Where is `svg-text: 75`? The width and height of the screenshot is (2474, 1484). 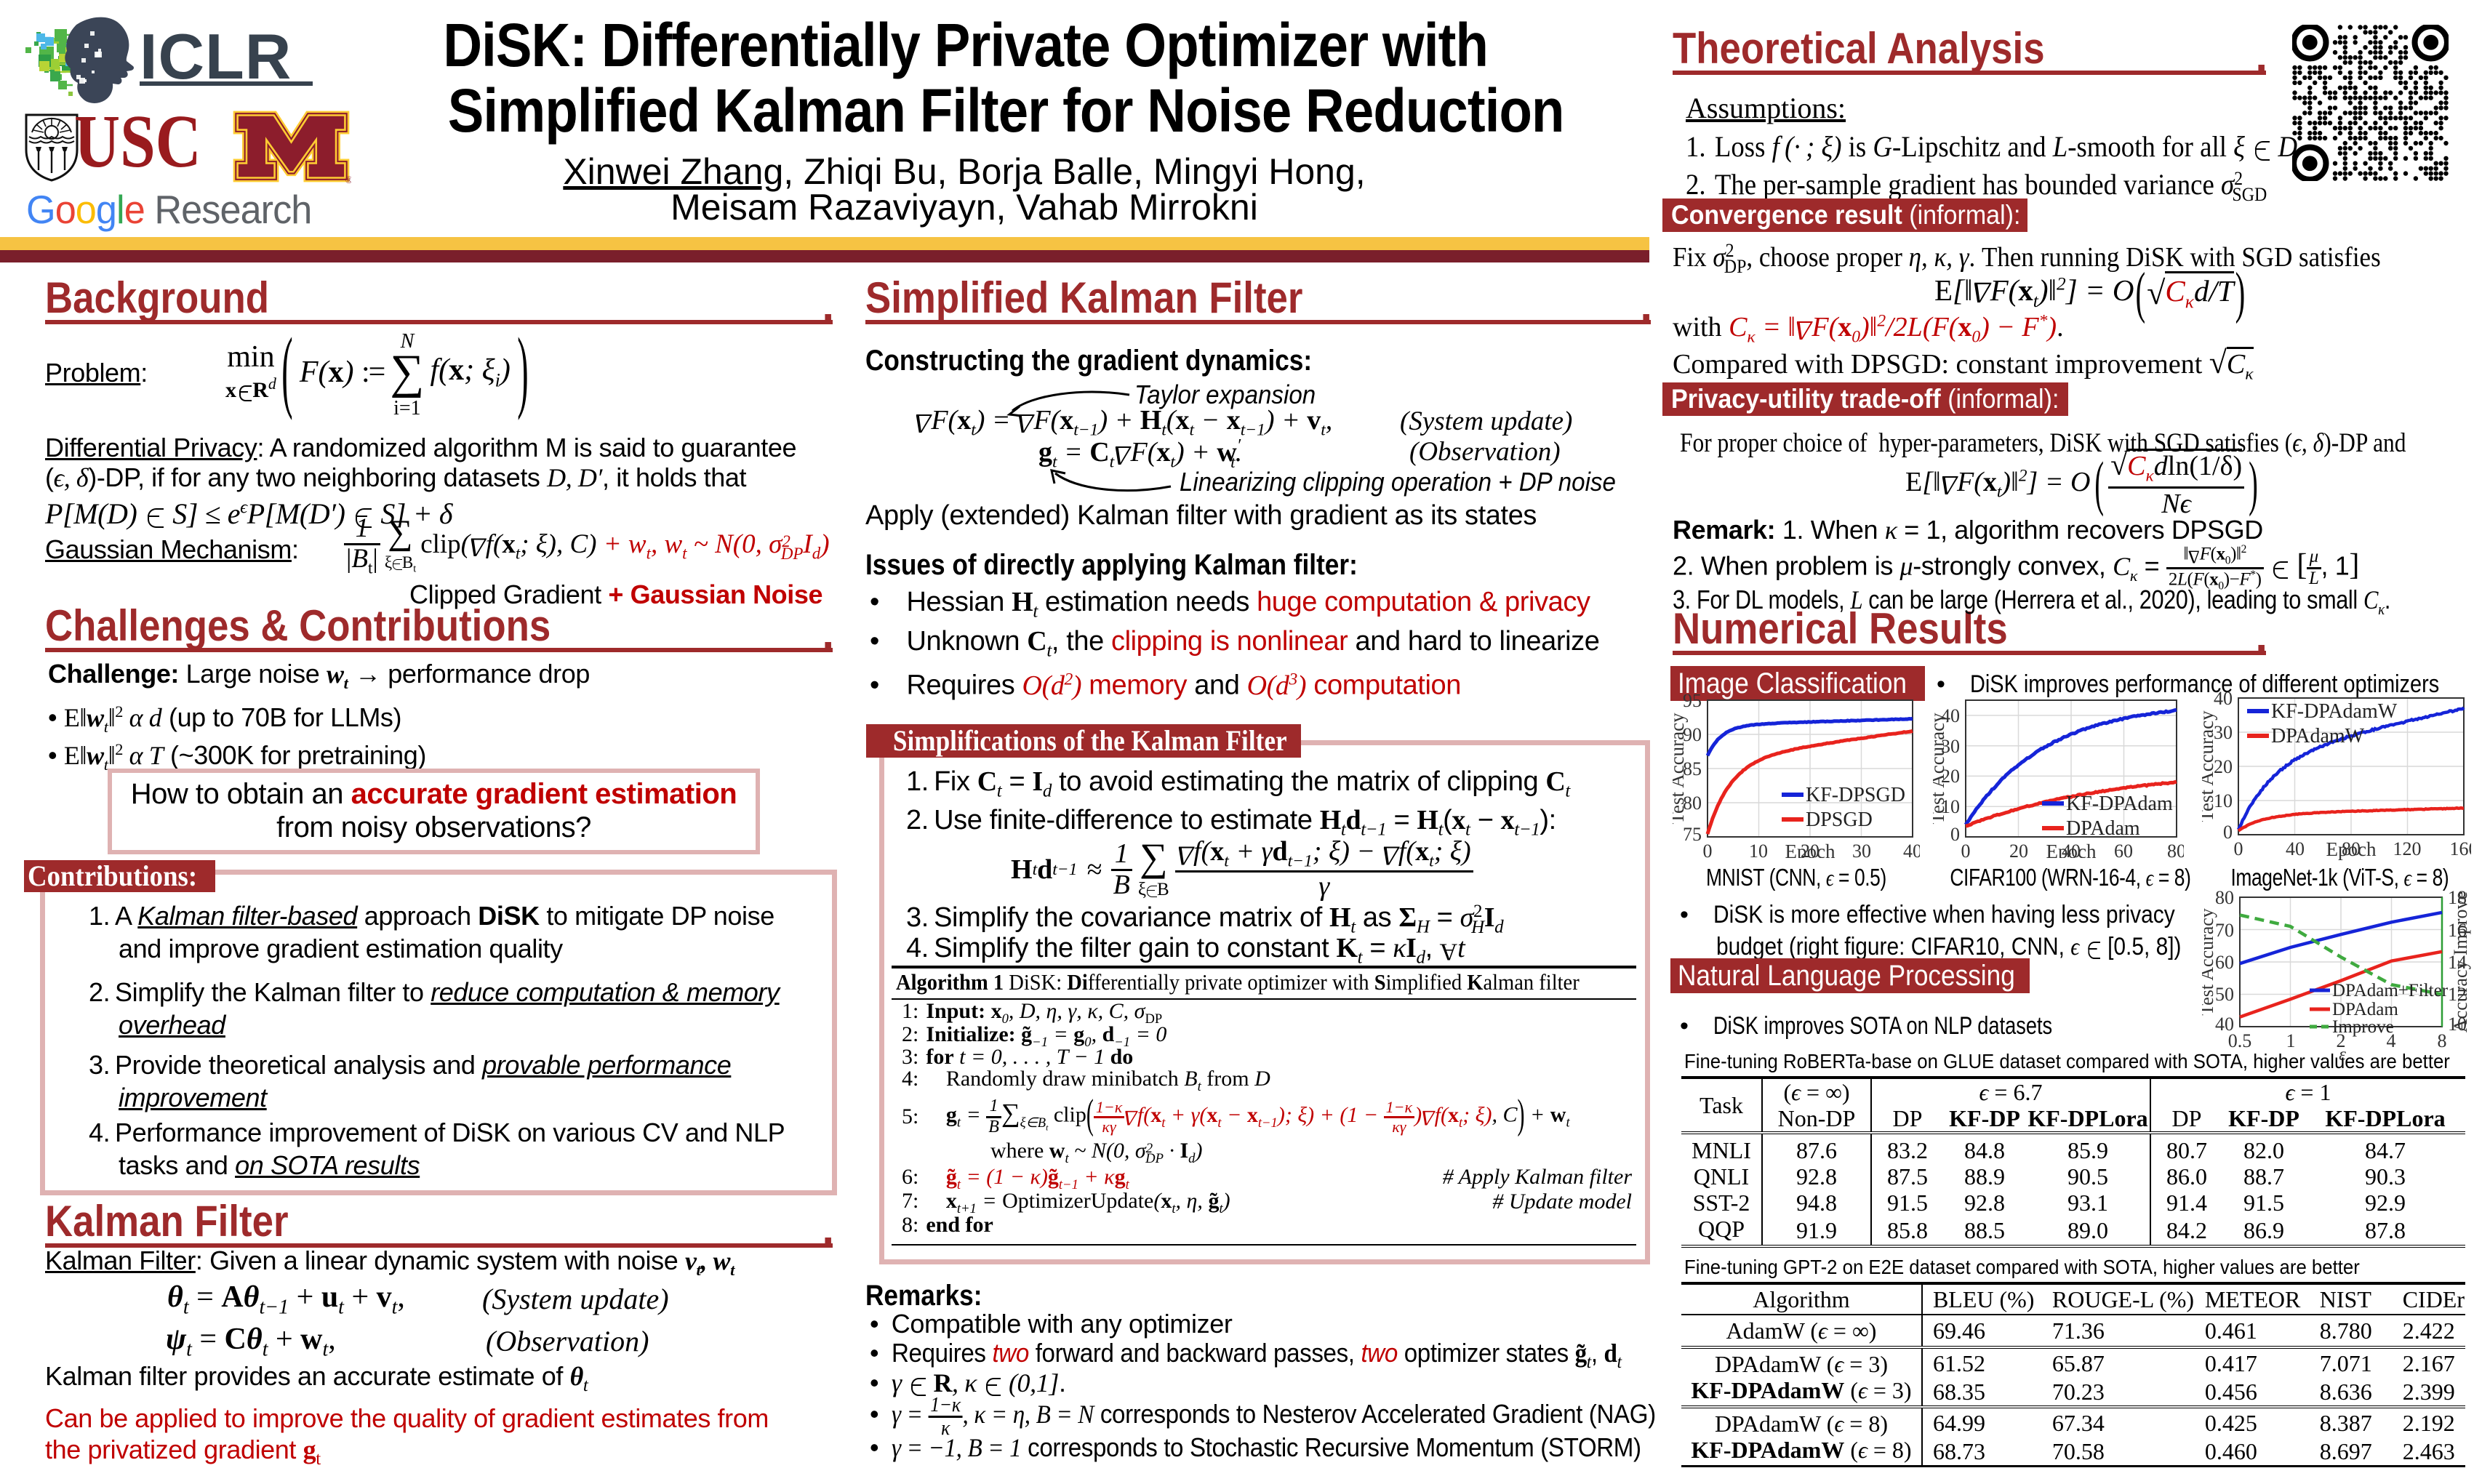
svg-text: 75 is located at coordinates (1692, 834).